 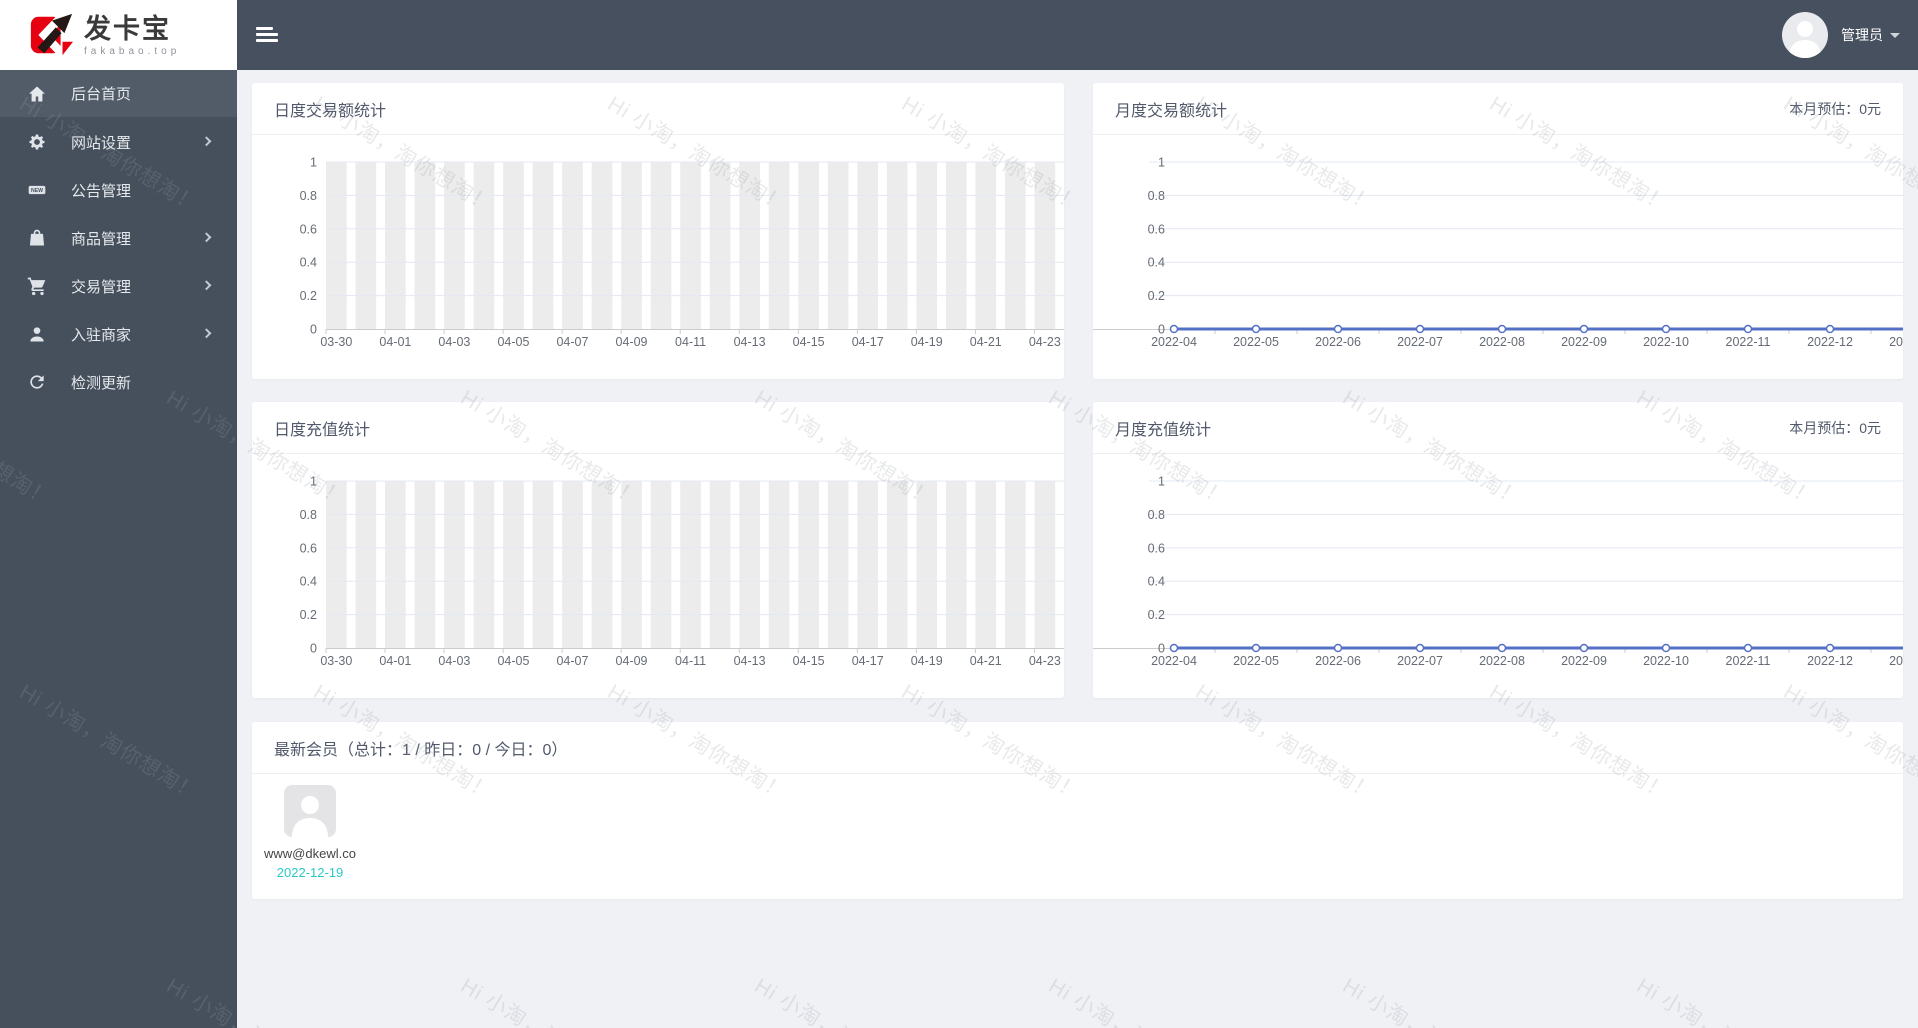 What do you see at coordinates (101, 191) in the screenshot?
I see `sidebar-item-label: 公告管理` at bounding box center [101, 191].